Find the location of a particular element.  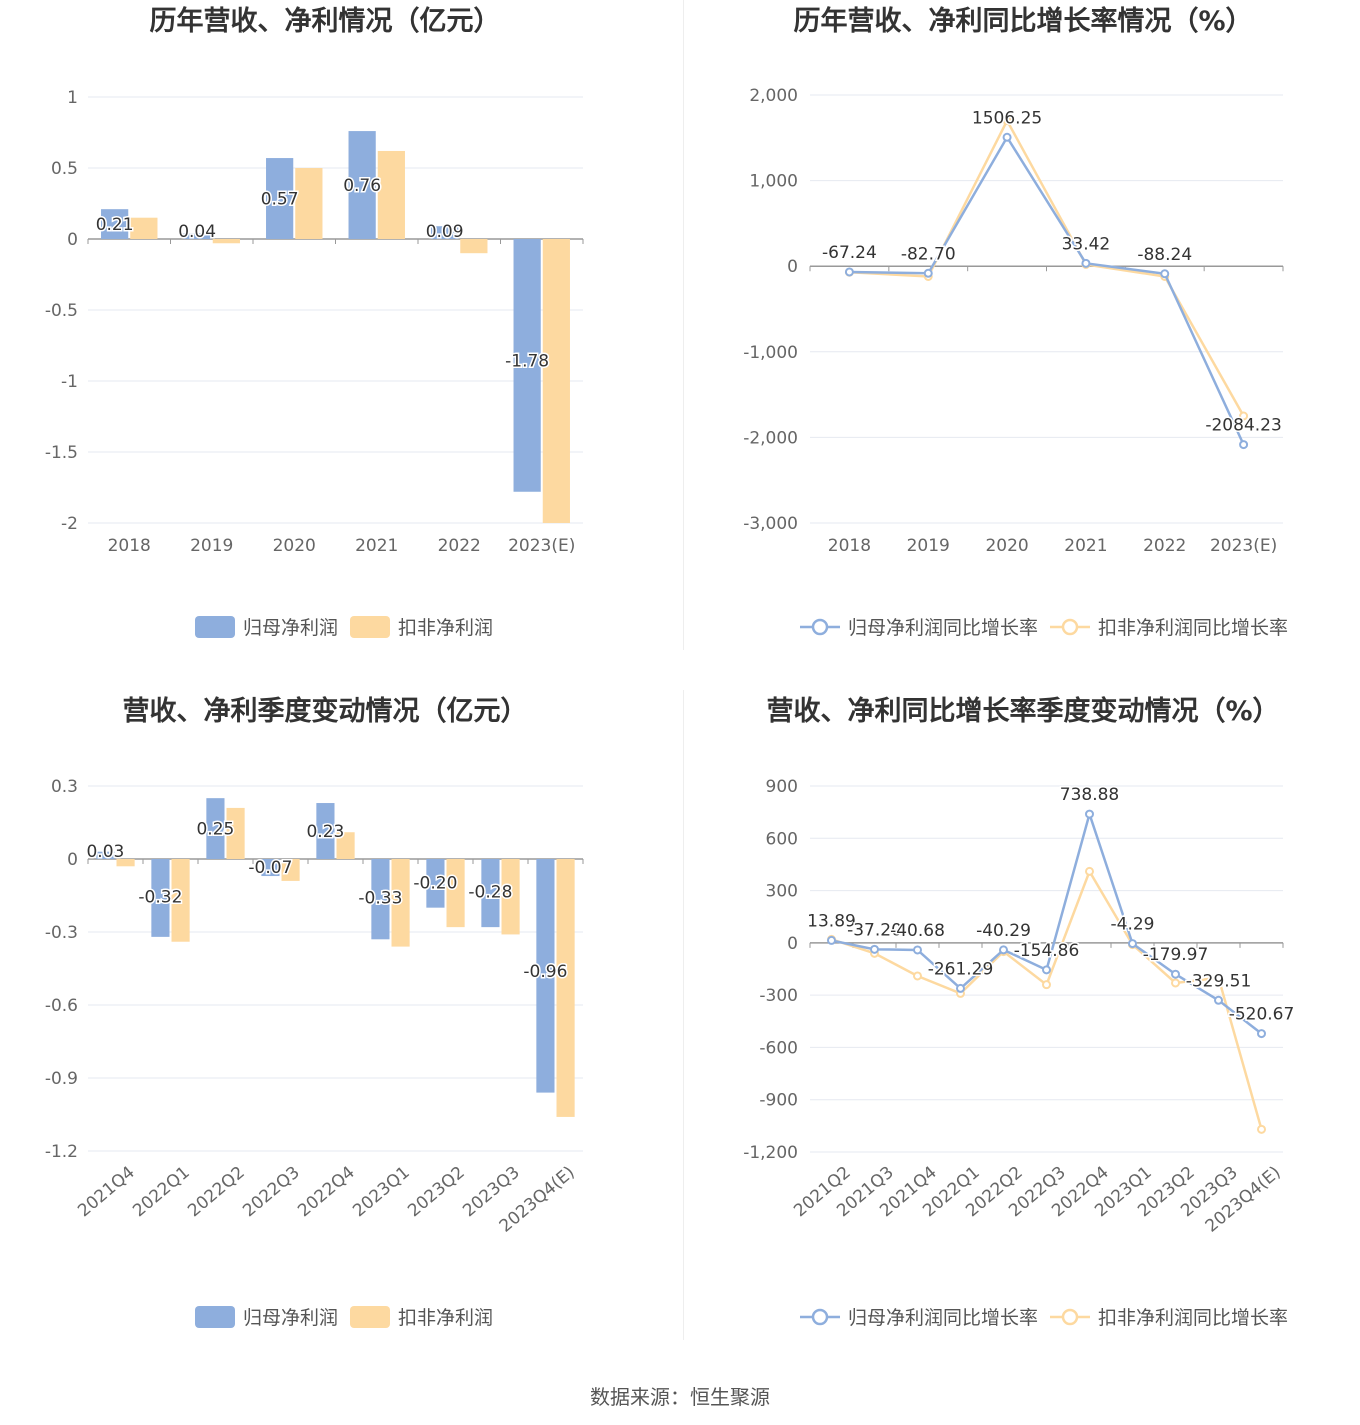

data-label: -2084.23 is located at coordinates (1243, 426).